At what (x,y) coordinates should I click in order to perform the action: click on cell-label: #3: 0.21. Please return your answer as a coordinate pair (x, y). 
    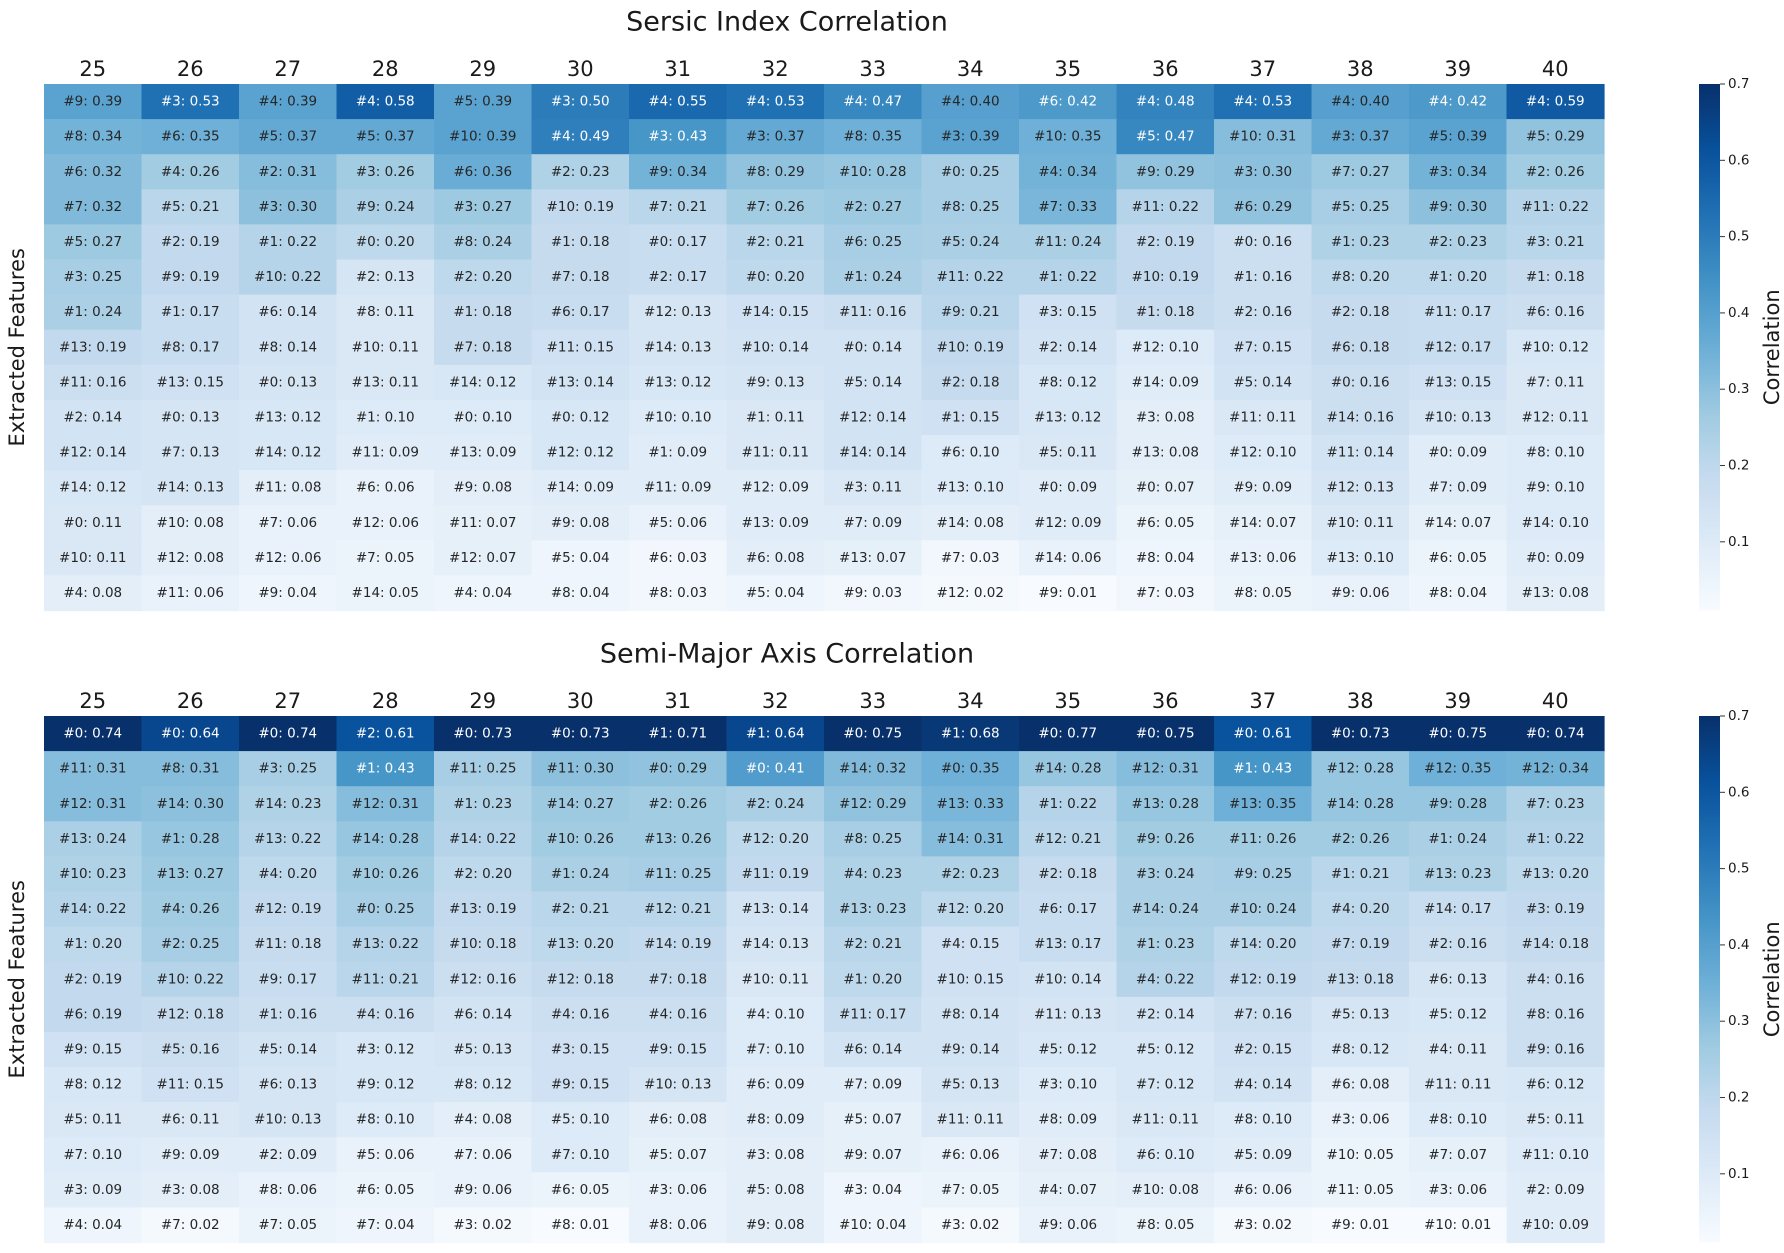
    Looking at the image, I should click on (1555, 242).